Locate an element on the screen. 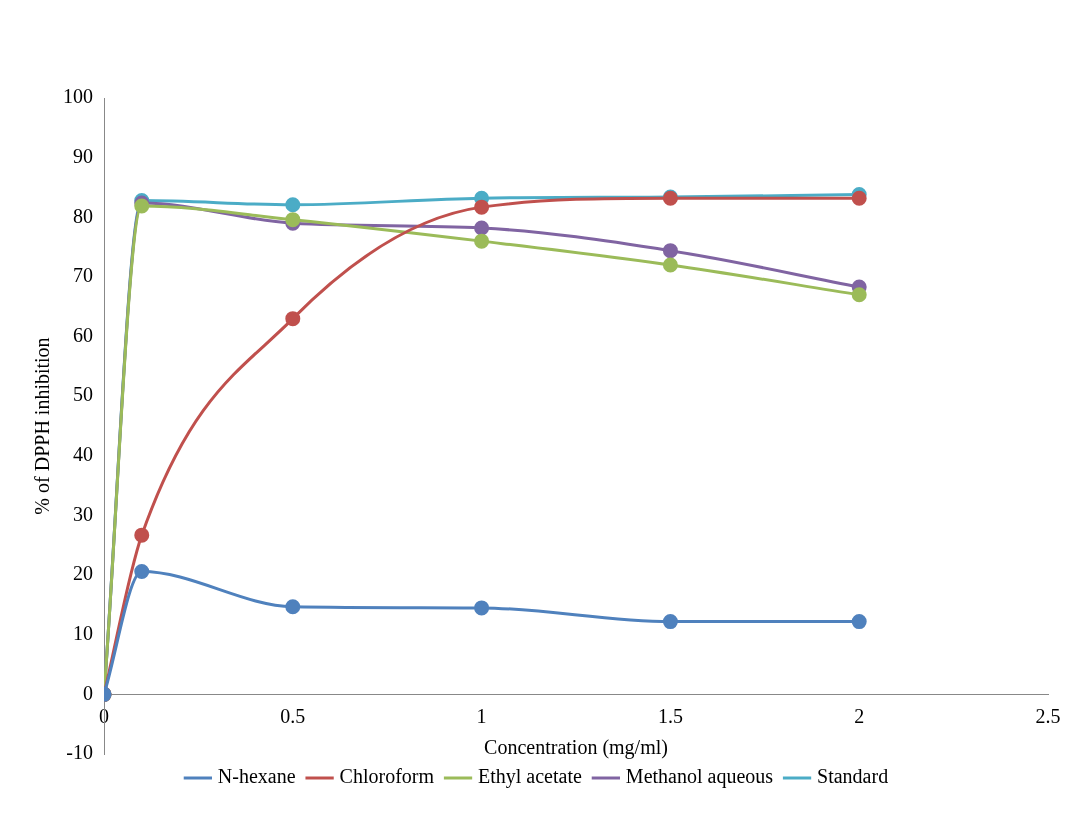 The width and height of the screenshot is (1090, 823). legend-label: Ethyl acetate is located at coordinates (530, 777).